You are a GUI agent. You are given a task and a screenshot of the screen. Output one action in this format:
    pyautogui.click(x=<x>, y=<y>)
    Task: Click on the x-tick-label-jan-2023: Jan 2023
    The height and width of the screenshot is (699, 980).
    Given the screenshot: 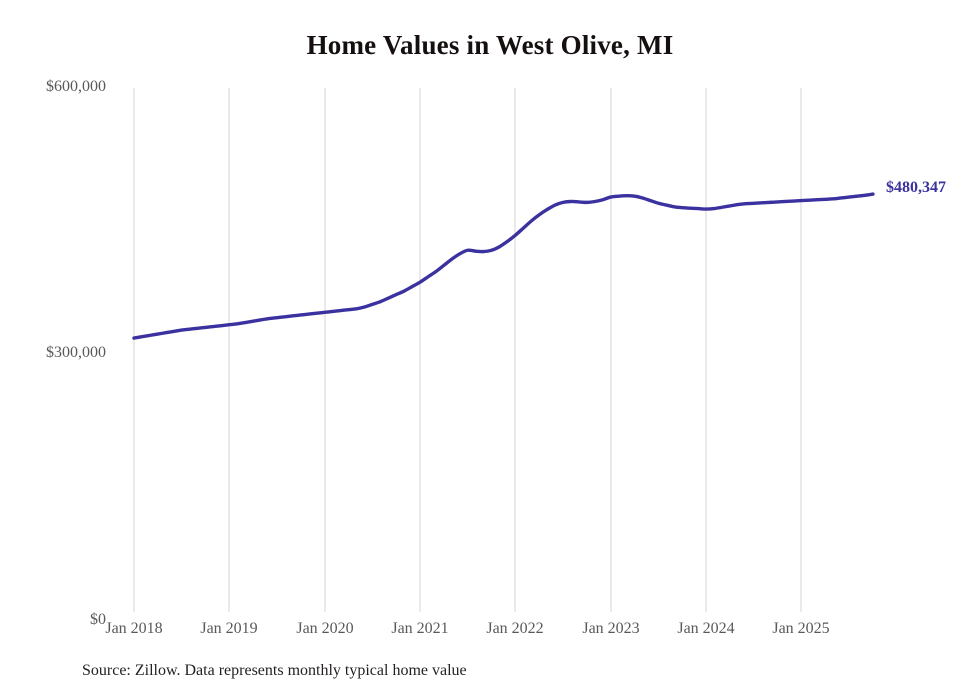 What is the action you would take?
    pyautogui.click(x=611, y=628)
    